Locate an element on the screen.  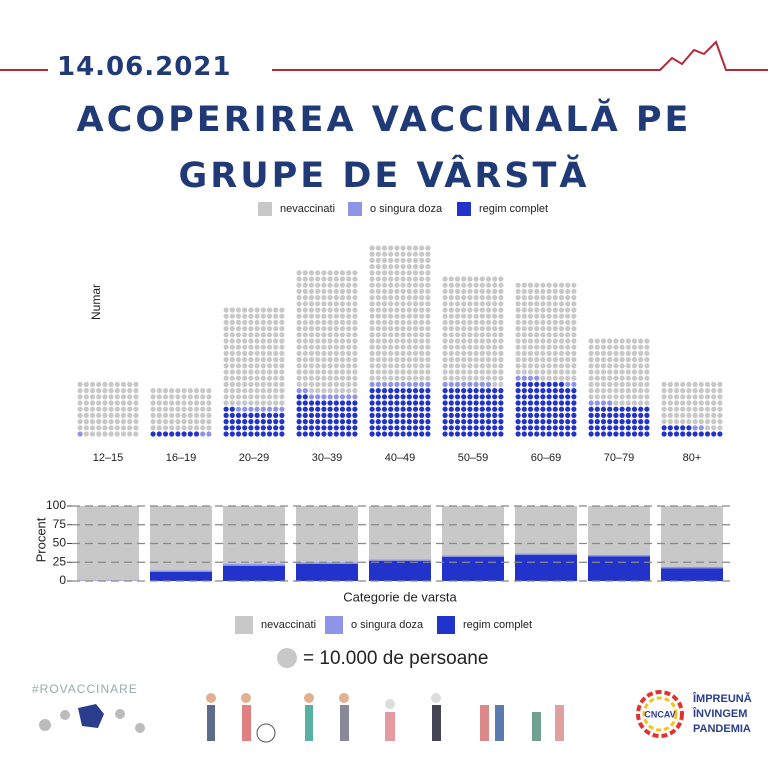
legend-label: nevaccinati is located at coordinates (288, 625).